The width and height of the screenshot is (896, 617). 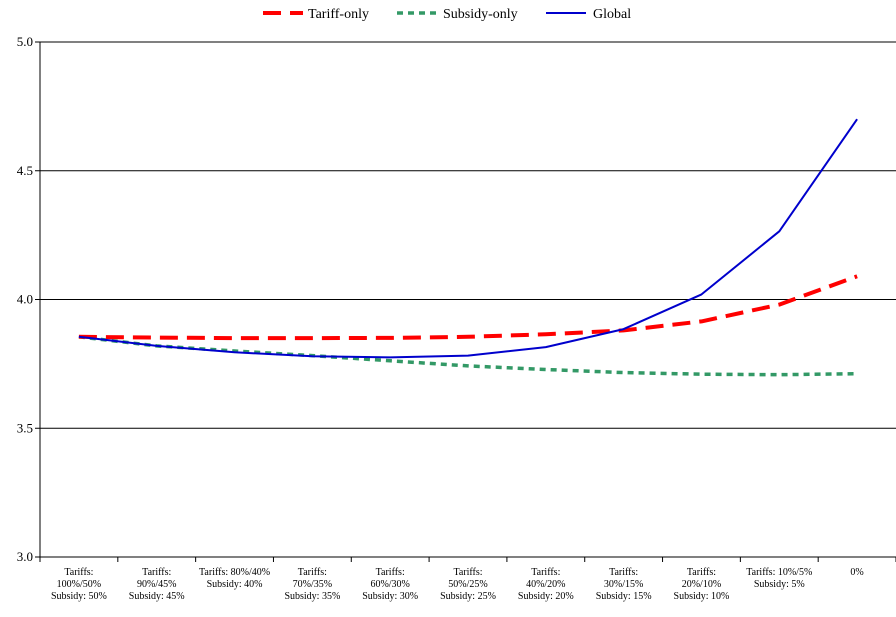 I want to click on x-tick-label: Tariffs: 40%/20% Subsidy: 20%, so click(x=546, y=584).